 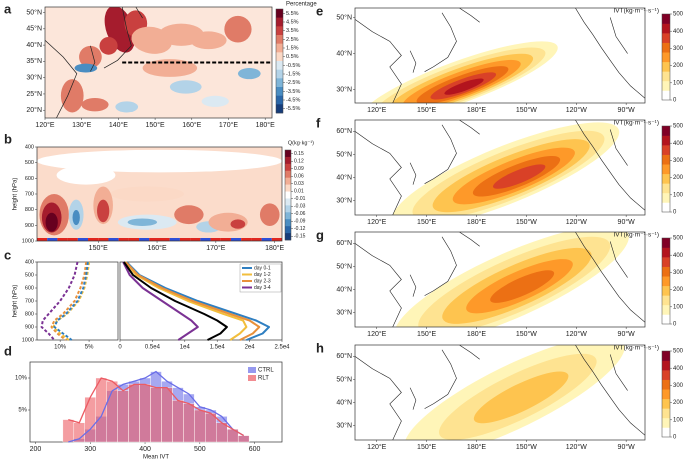 I want to click on colorbar-tick-label: -0.01, so click(x=300, y=199).